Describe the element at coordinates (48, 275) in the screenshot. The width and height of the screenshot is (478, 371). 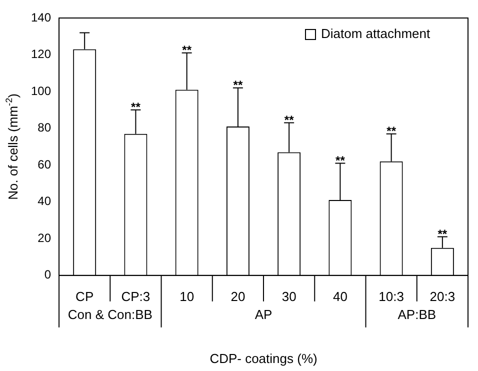
I see `y-tick-label: 0` at that location.